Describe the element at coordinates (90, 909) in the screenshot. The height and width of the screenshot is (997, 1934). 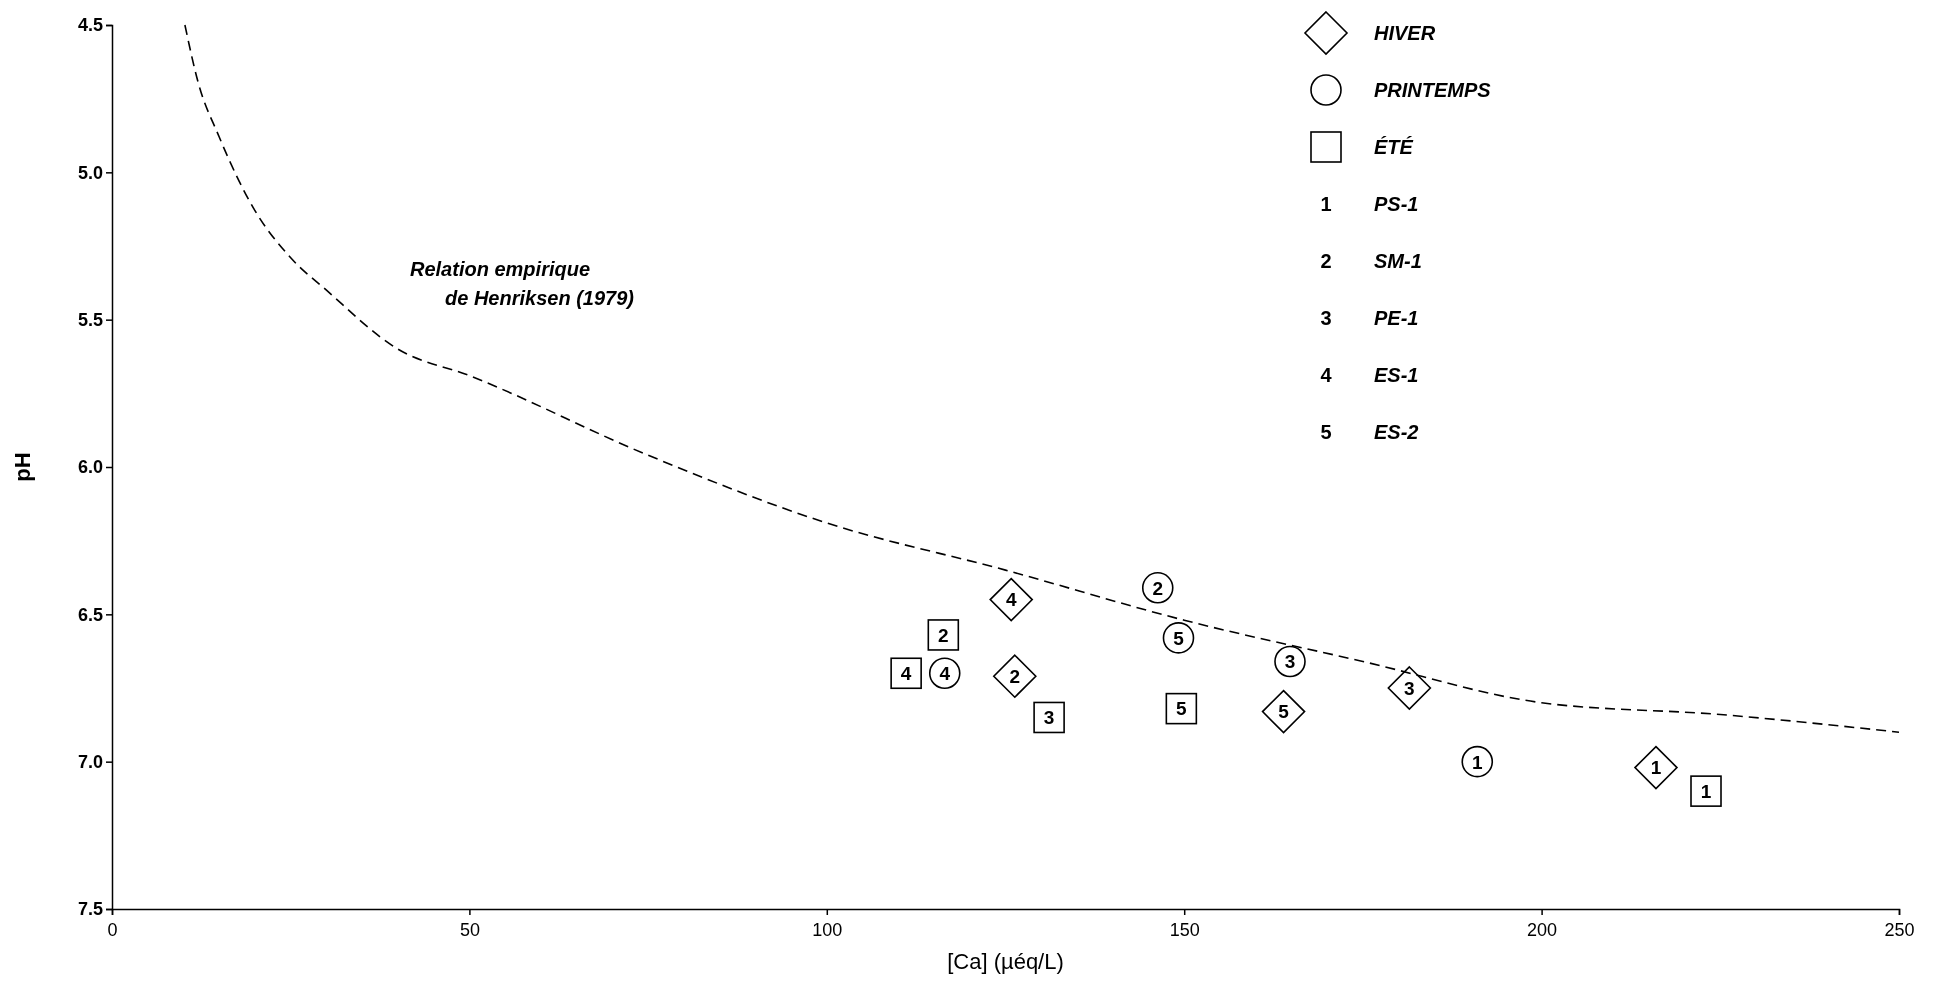
I see `y-tick-label: 7.5` at that location.